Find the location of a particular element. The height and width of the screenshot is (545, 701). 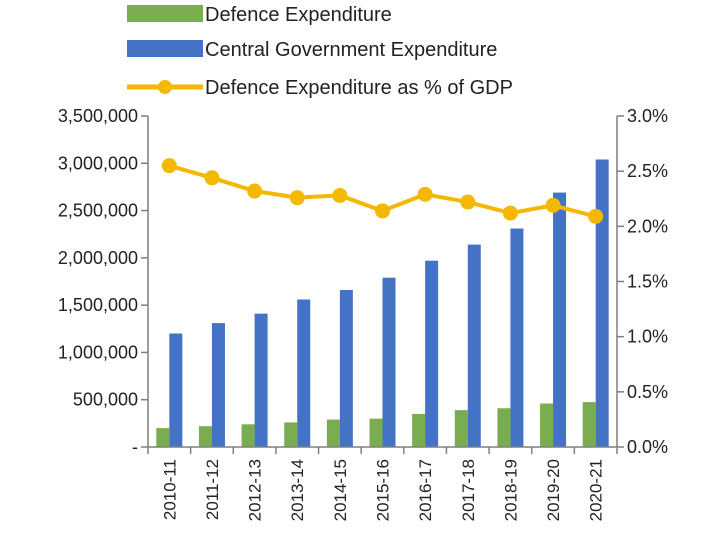

x-axis-tick-label: 2012-13 is located at coordinates (255, 490).